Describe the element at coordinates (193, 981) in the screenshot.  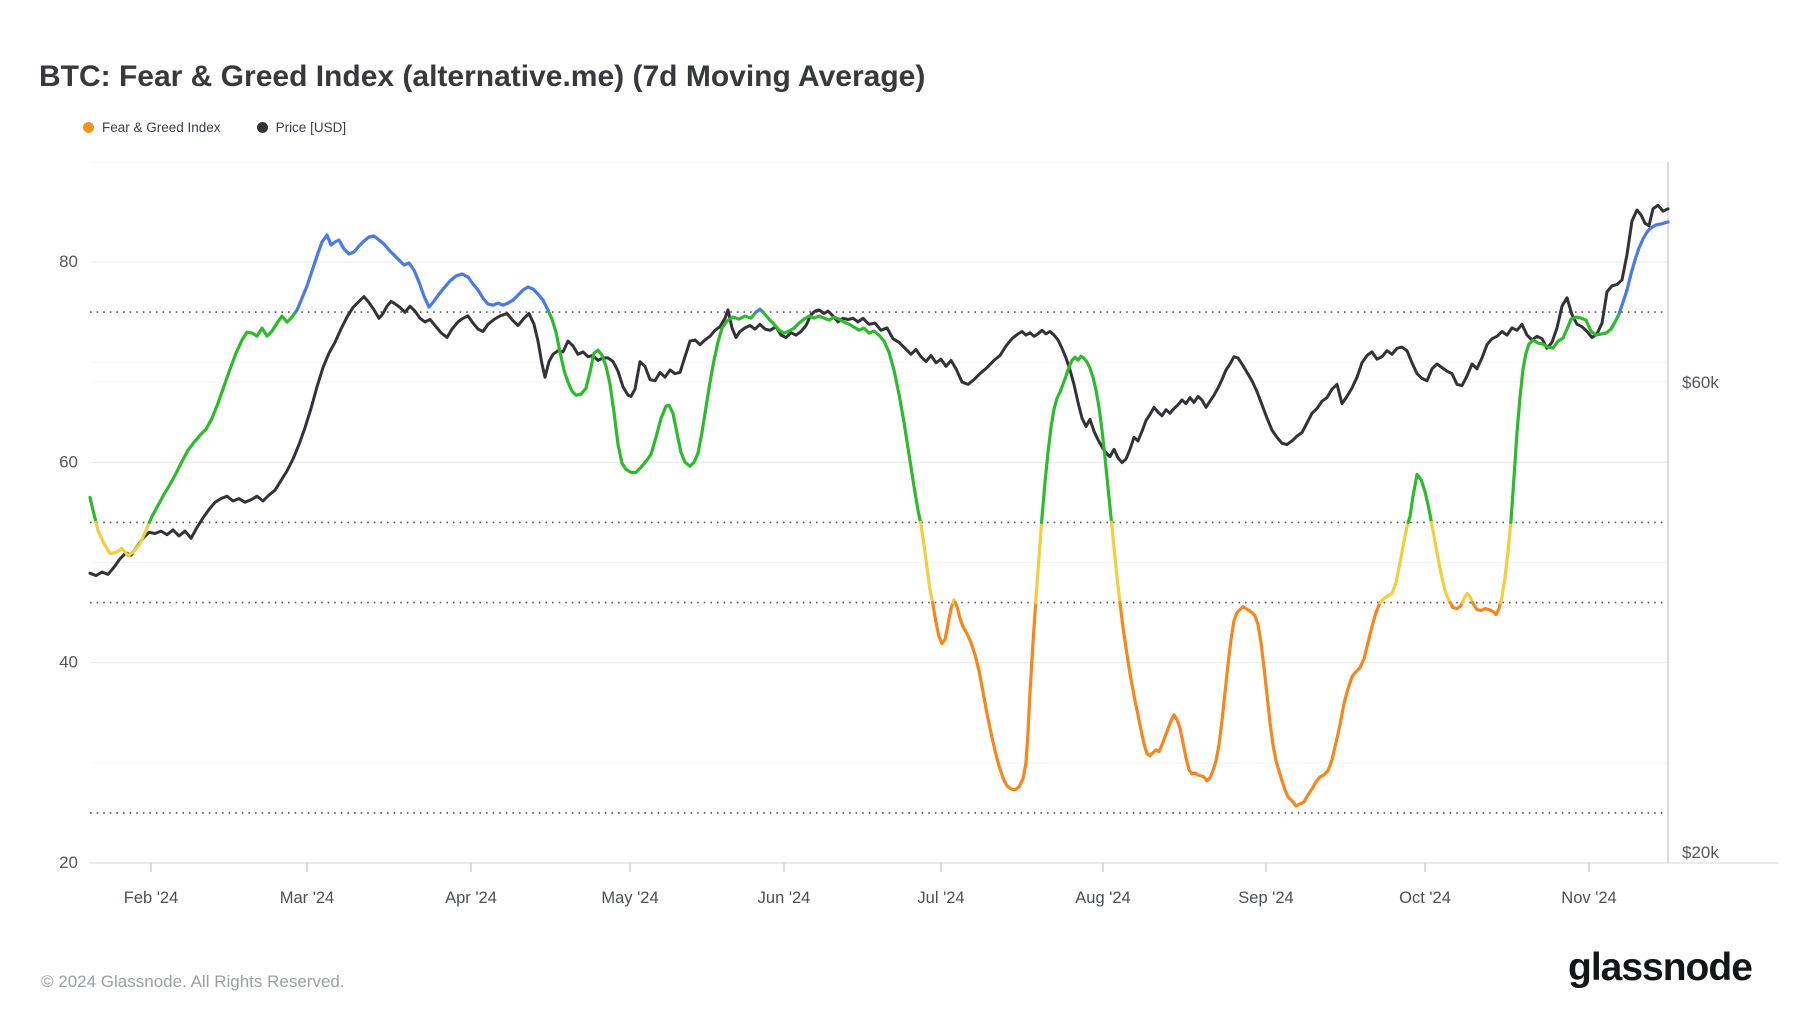
I see `copyright-text: © 2024 Glassnode. All Rights Reserved.` at that location.